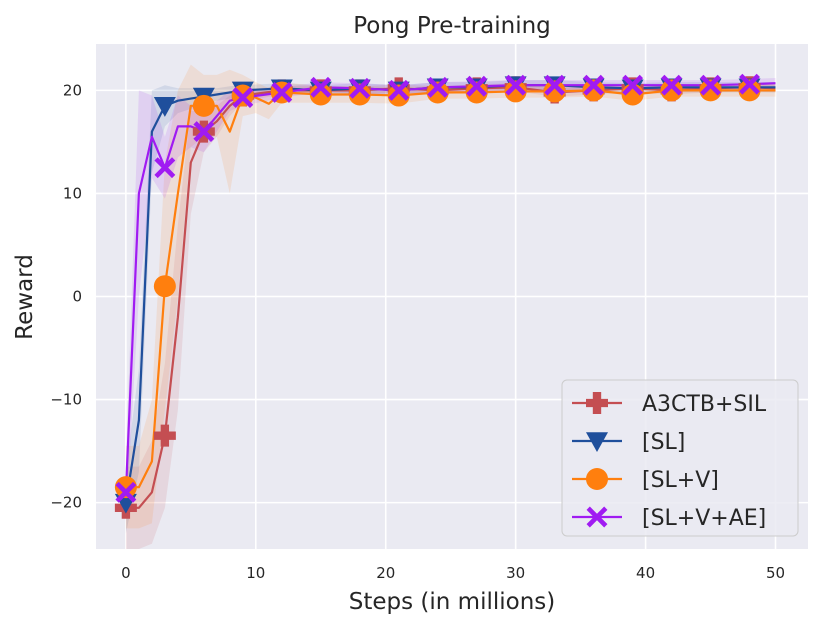 Image resolution: width=831 pixels, height=627 pixels. What do you see at coordinates (597, 442) in the screenshot?
I see `legend-marker-[SL]` at bounding box center [597, 442].